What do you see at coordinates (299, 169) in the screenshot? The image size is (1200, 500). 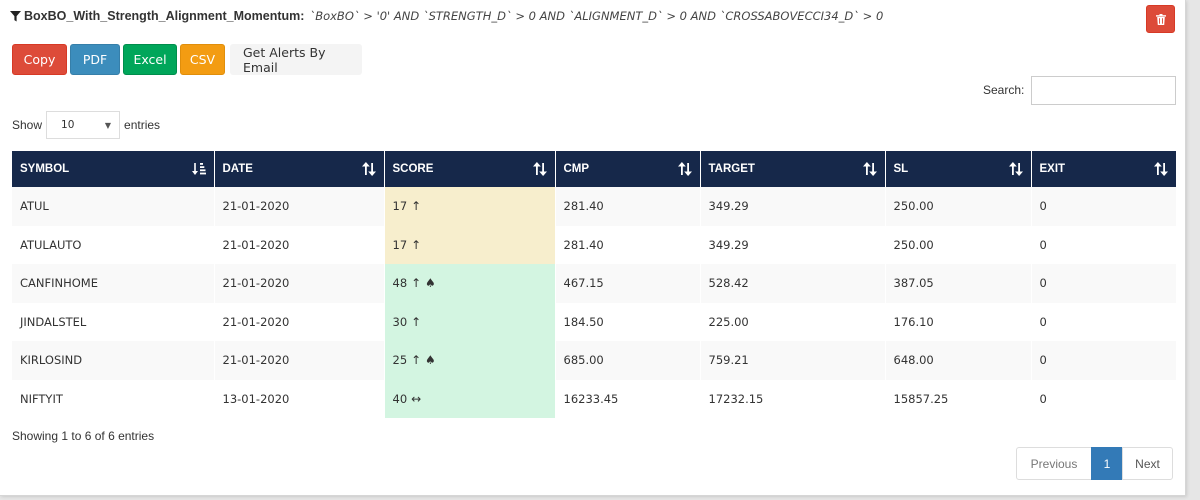 I see `column-header-date: DATE` at bounding box center [299, 169].